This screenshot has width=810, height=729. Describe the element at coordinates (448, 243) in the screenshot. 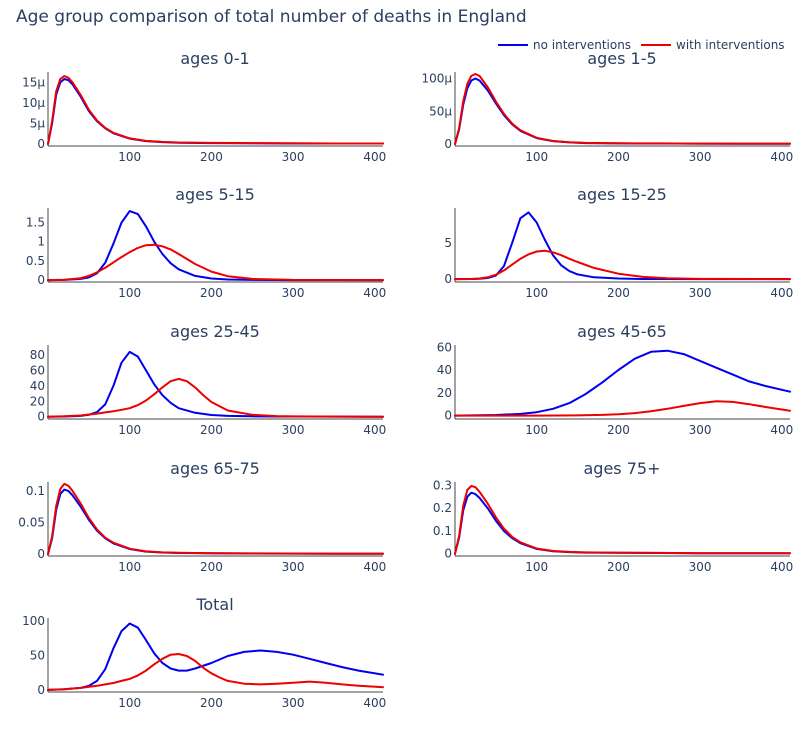

I see `y-tick-label: 5` at that location.